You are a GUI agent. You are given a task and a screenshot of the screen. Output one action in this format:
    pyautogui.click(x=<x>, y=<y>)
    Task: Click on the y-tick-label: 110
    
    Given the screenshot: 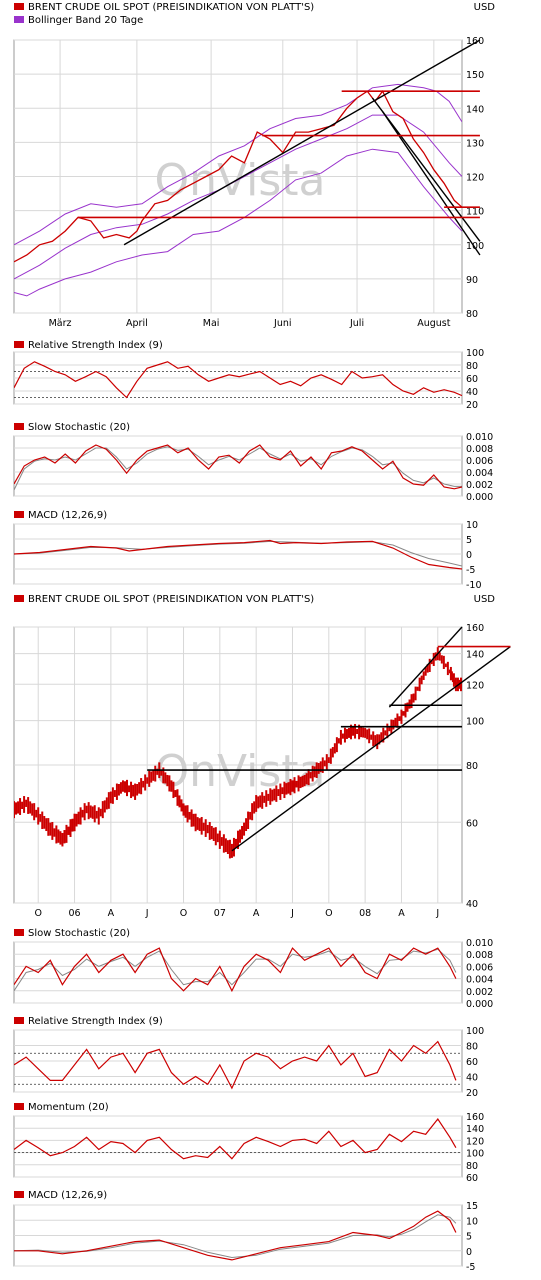 What is the action you would take?
    pyautogui.click(x=475, y=212)
    